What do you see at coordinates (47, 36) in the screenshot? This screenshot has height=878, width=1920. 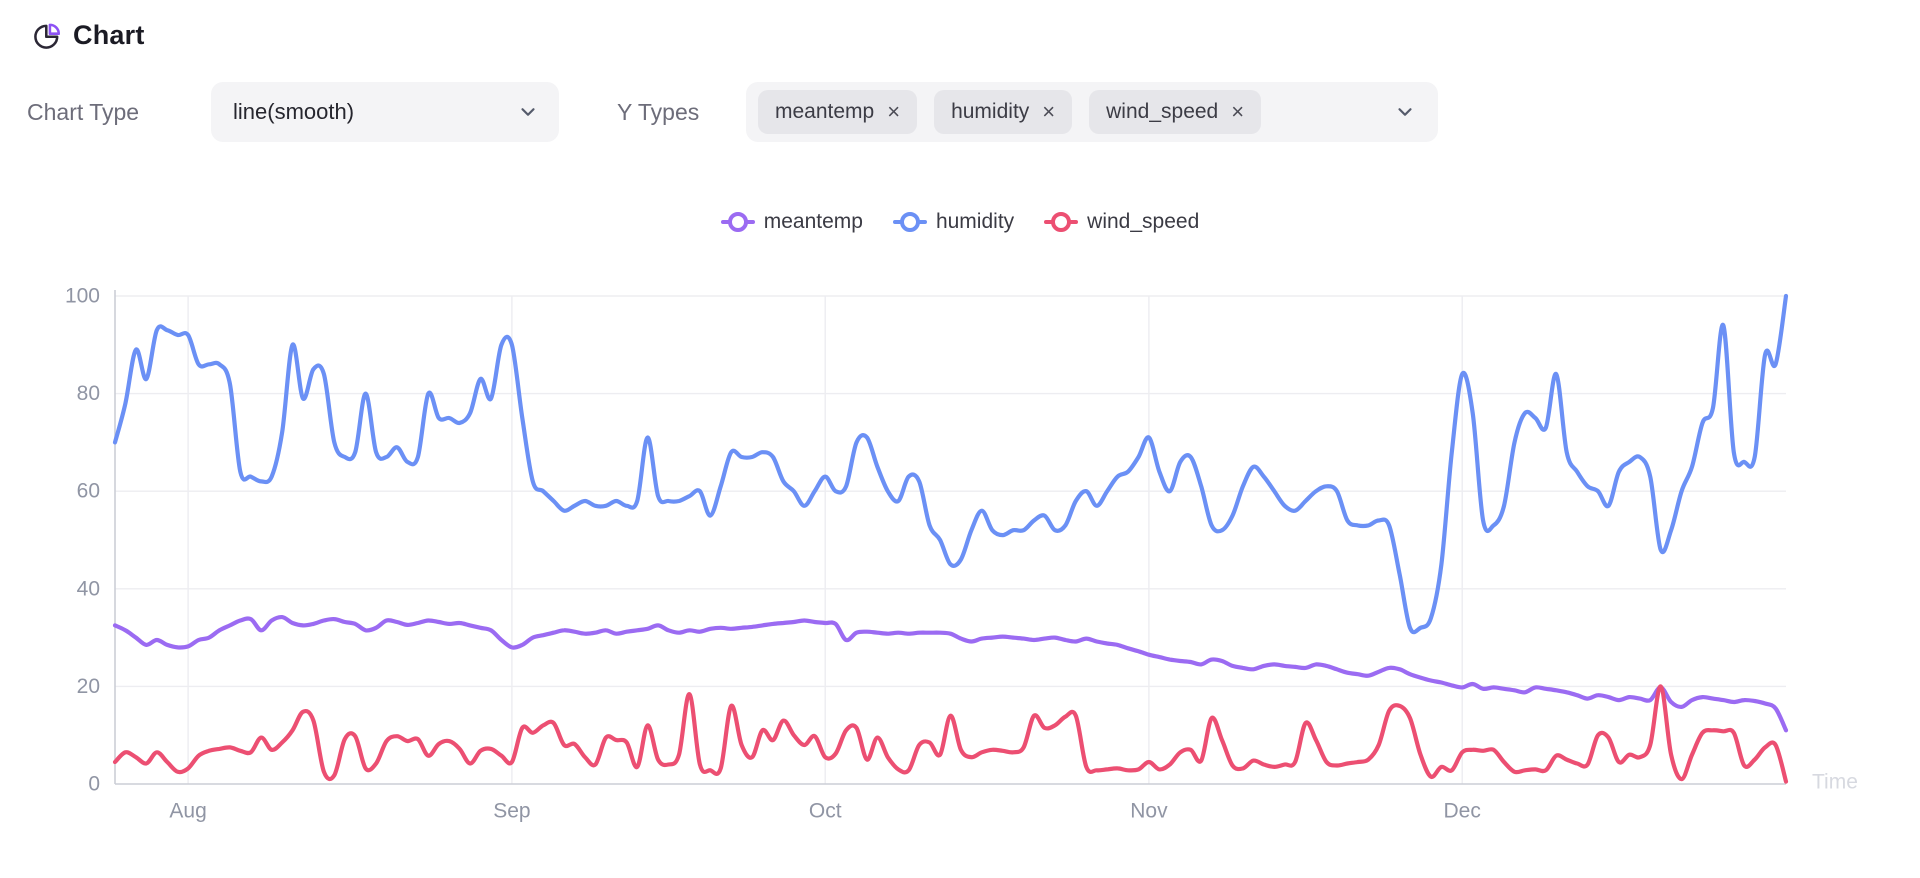 I see `pie-chart-icon` at bounding box center [47, 36].